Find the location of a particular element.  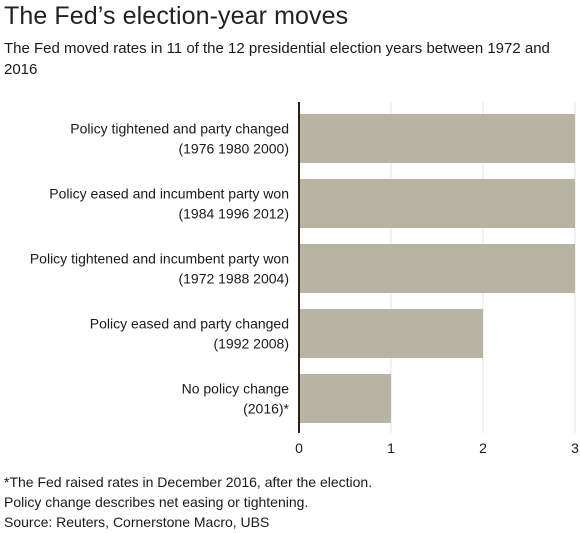

chart-title: The Fed’s election-year moves is located at coordinates (176, 16).